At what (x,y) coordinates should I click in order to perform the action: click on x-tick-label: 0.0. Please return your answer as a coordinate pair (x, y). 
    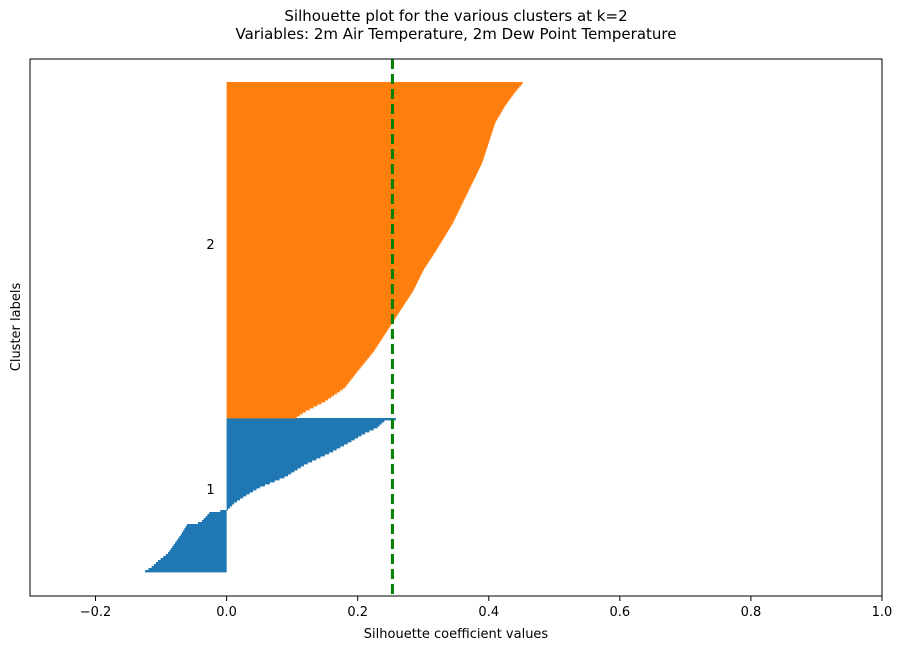
    Looking at the image, I should click on (226, 612).